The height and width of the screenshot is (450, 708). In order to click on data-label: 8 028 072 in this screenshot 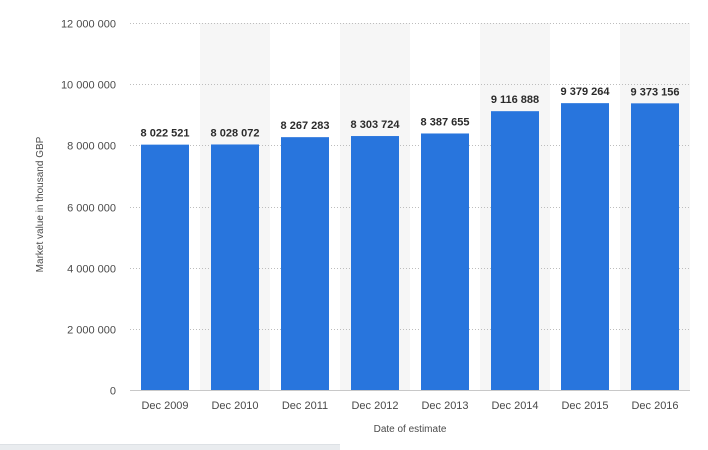, I will do `click(235, 133)`.